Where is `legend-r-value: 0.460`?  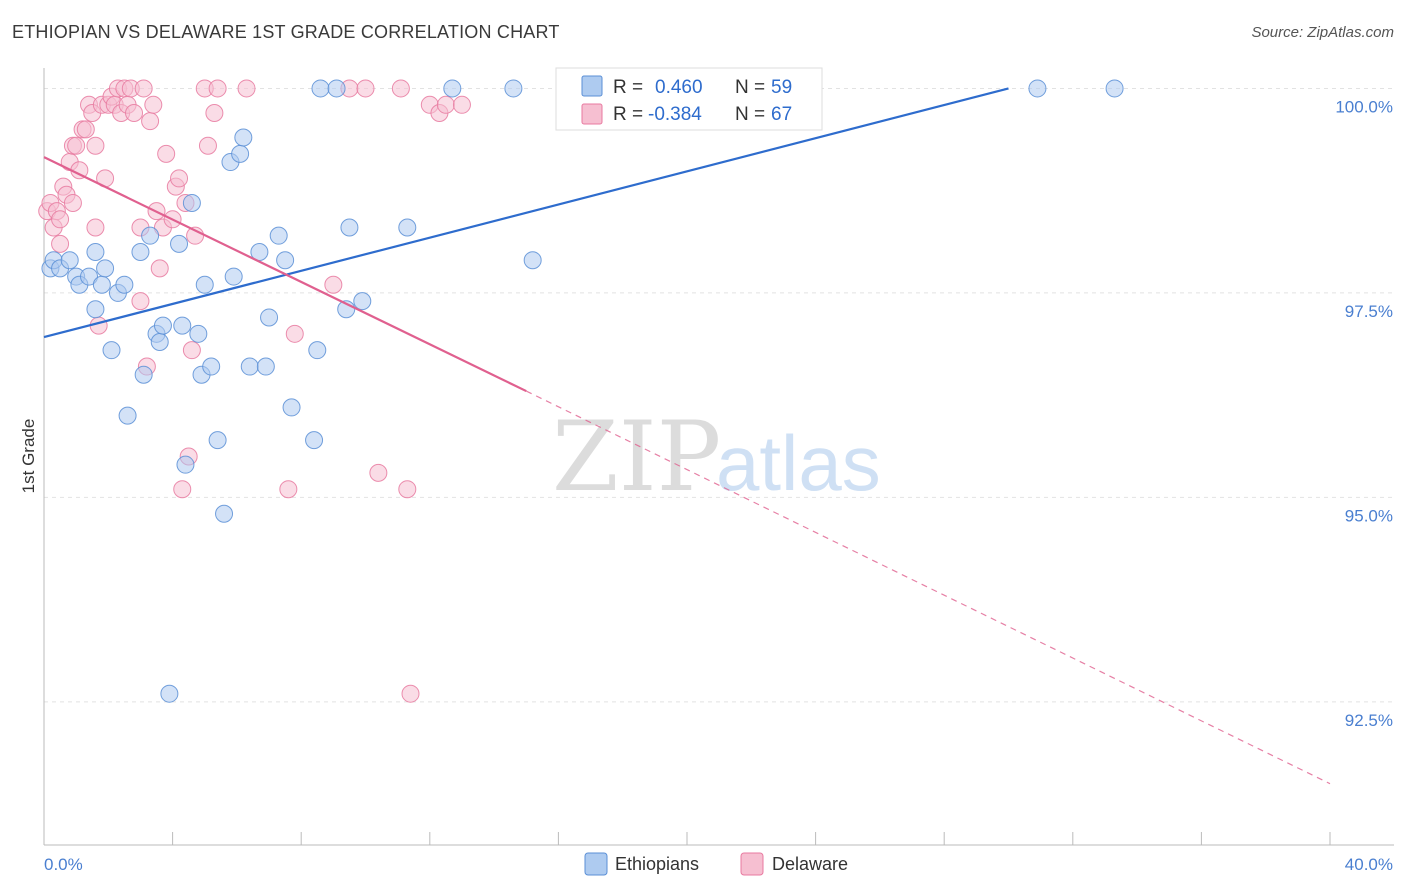
legend-r-value: 0.460 is located at coordinates (679, 87).